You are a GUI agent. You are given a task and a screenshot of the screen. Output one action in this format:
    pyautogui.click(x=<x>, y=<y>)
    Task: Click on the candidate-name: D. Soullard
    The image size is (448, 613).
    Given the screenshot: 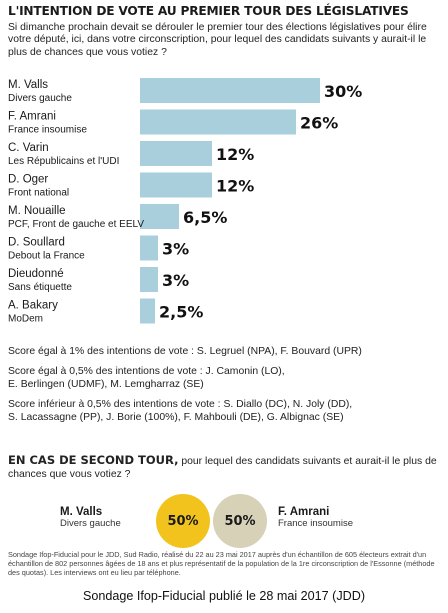 What is the action you would take?
    pyautogui.click(x=36, y=243)
    